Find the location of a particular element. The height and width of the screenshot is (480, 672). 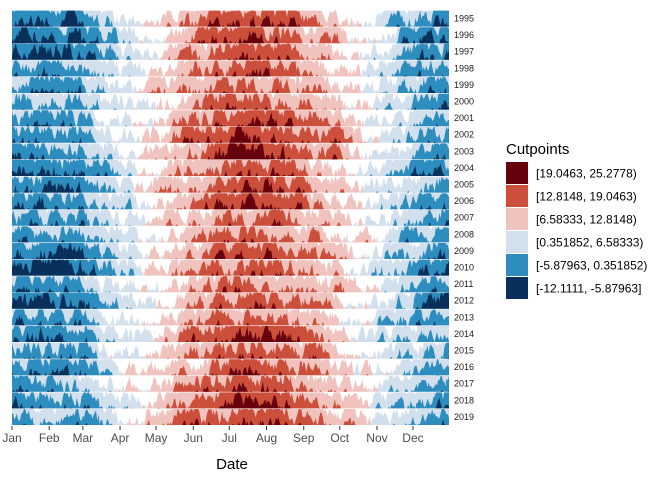

x-tick-label: Sep is located at coordinates (304, 438).